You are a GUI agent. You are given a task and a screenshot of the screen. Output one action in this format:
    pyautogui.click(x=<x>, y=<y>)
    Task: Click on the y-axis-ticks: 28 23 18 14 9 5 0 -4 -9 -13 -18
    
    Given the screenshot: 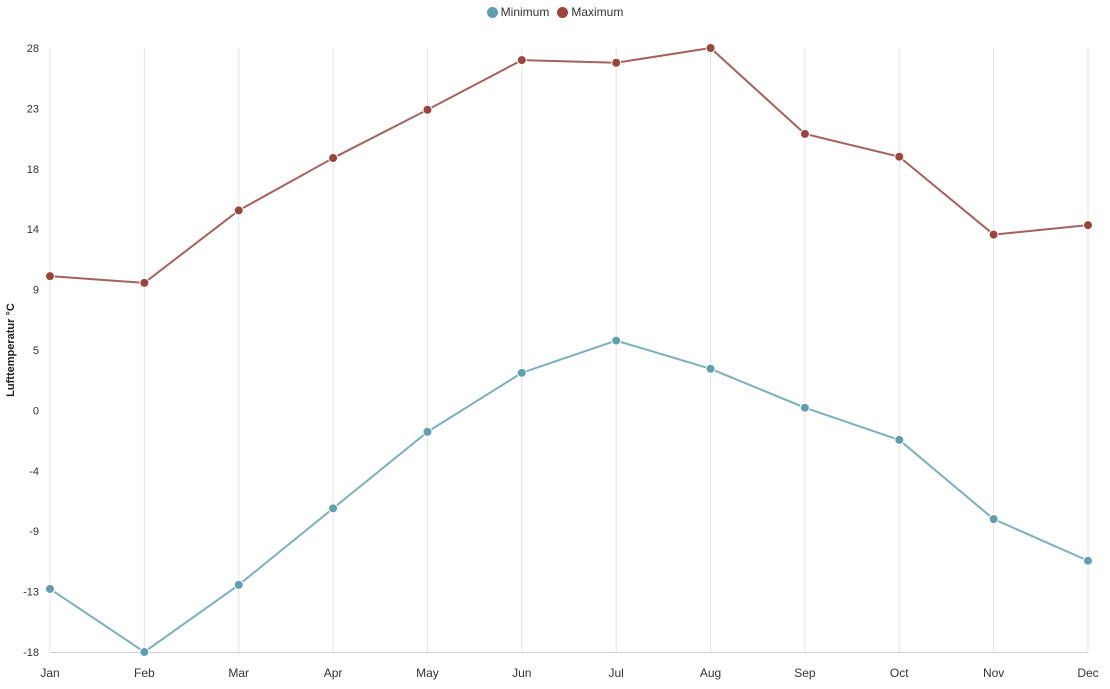 What is the action you would take?
    pyautogui.click(x=31, y=351)
    